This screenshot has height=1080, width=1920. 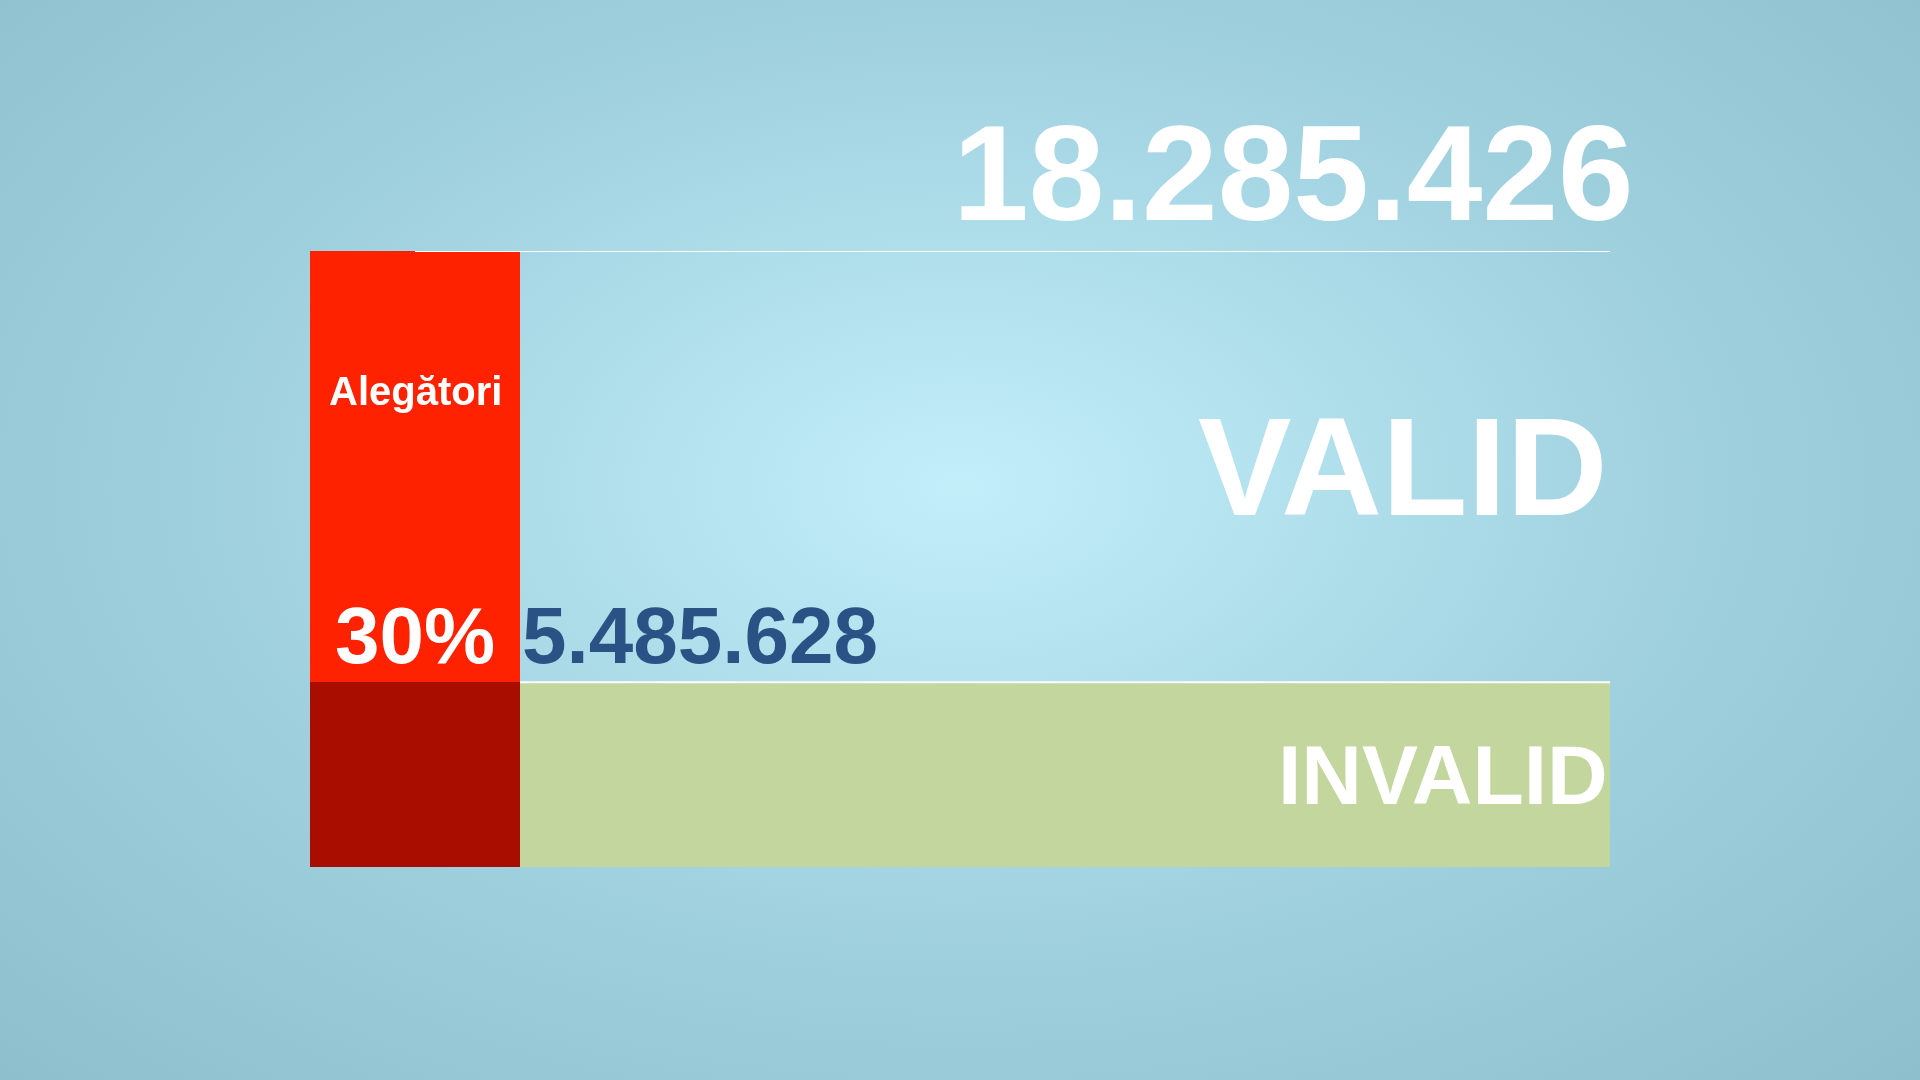 What do you see at coordinates (700, 635) in the screenshot?
I see `ref-line-label: 5.485.628` at bounding box center [700, 635].